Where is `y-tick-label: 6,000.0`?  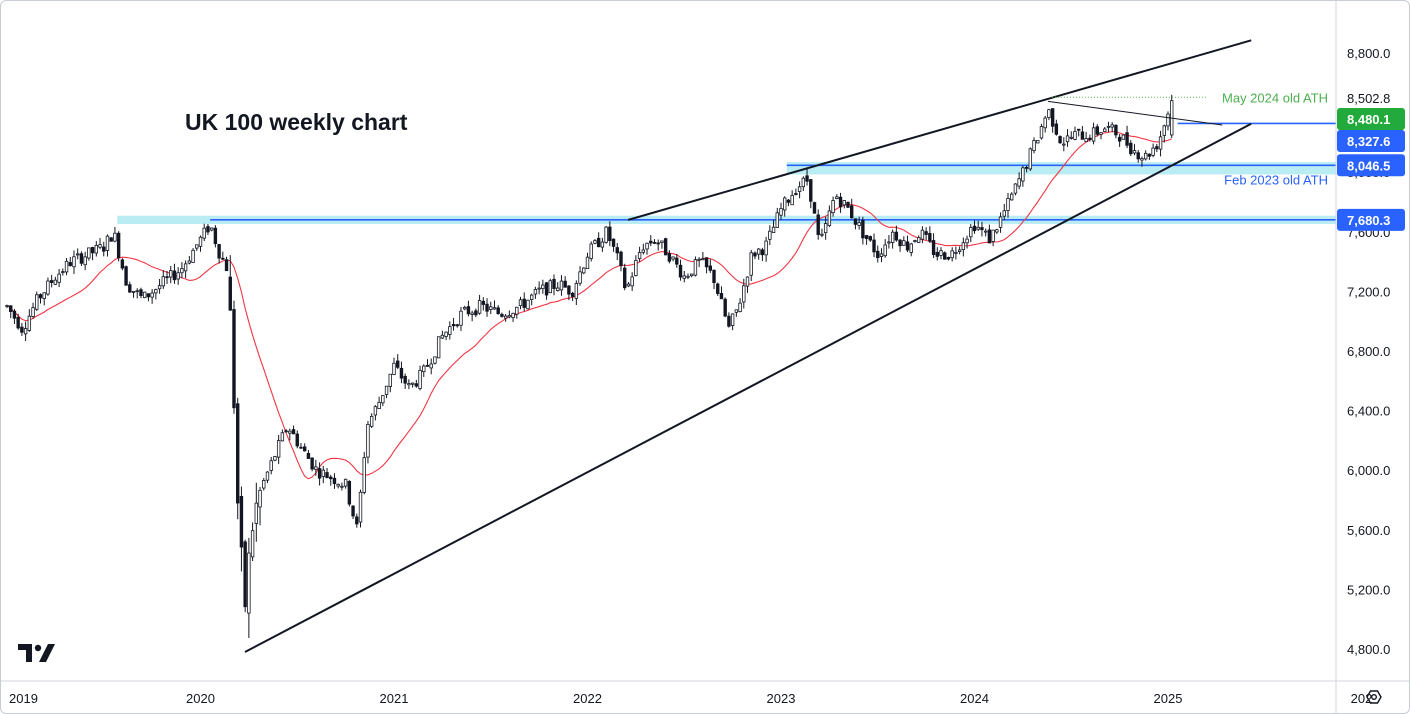 y-tick-label: 6,000.0 is located at coordinates (1368, 470).